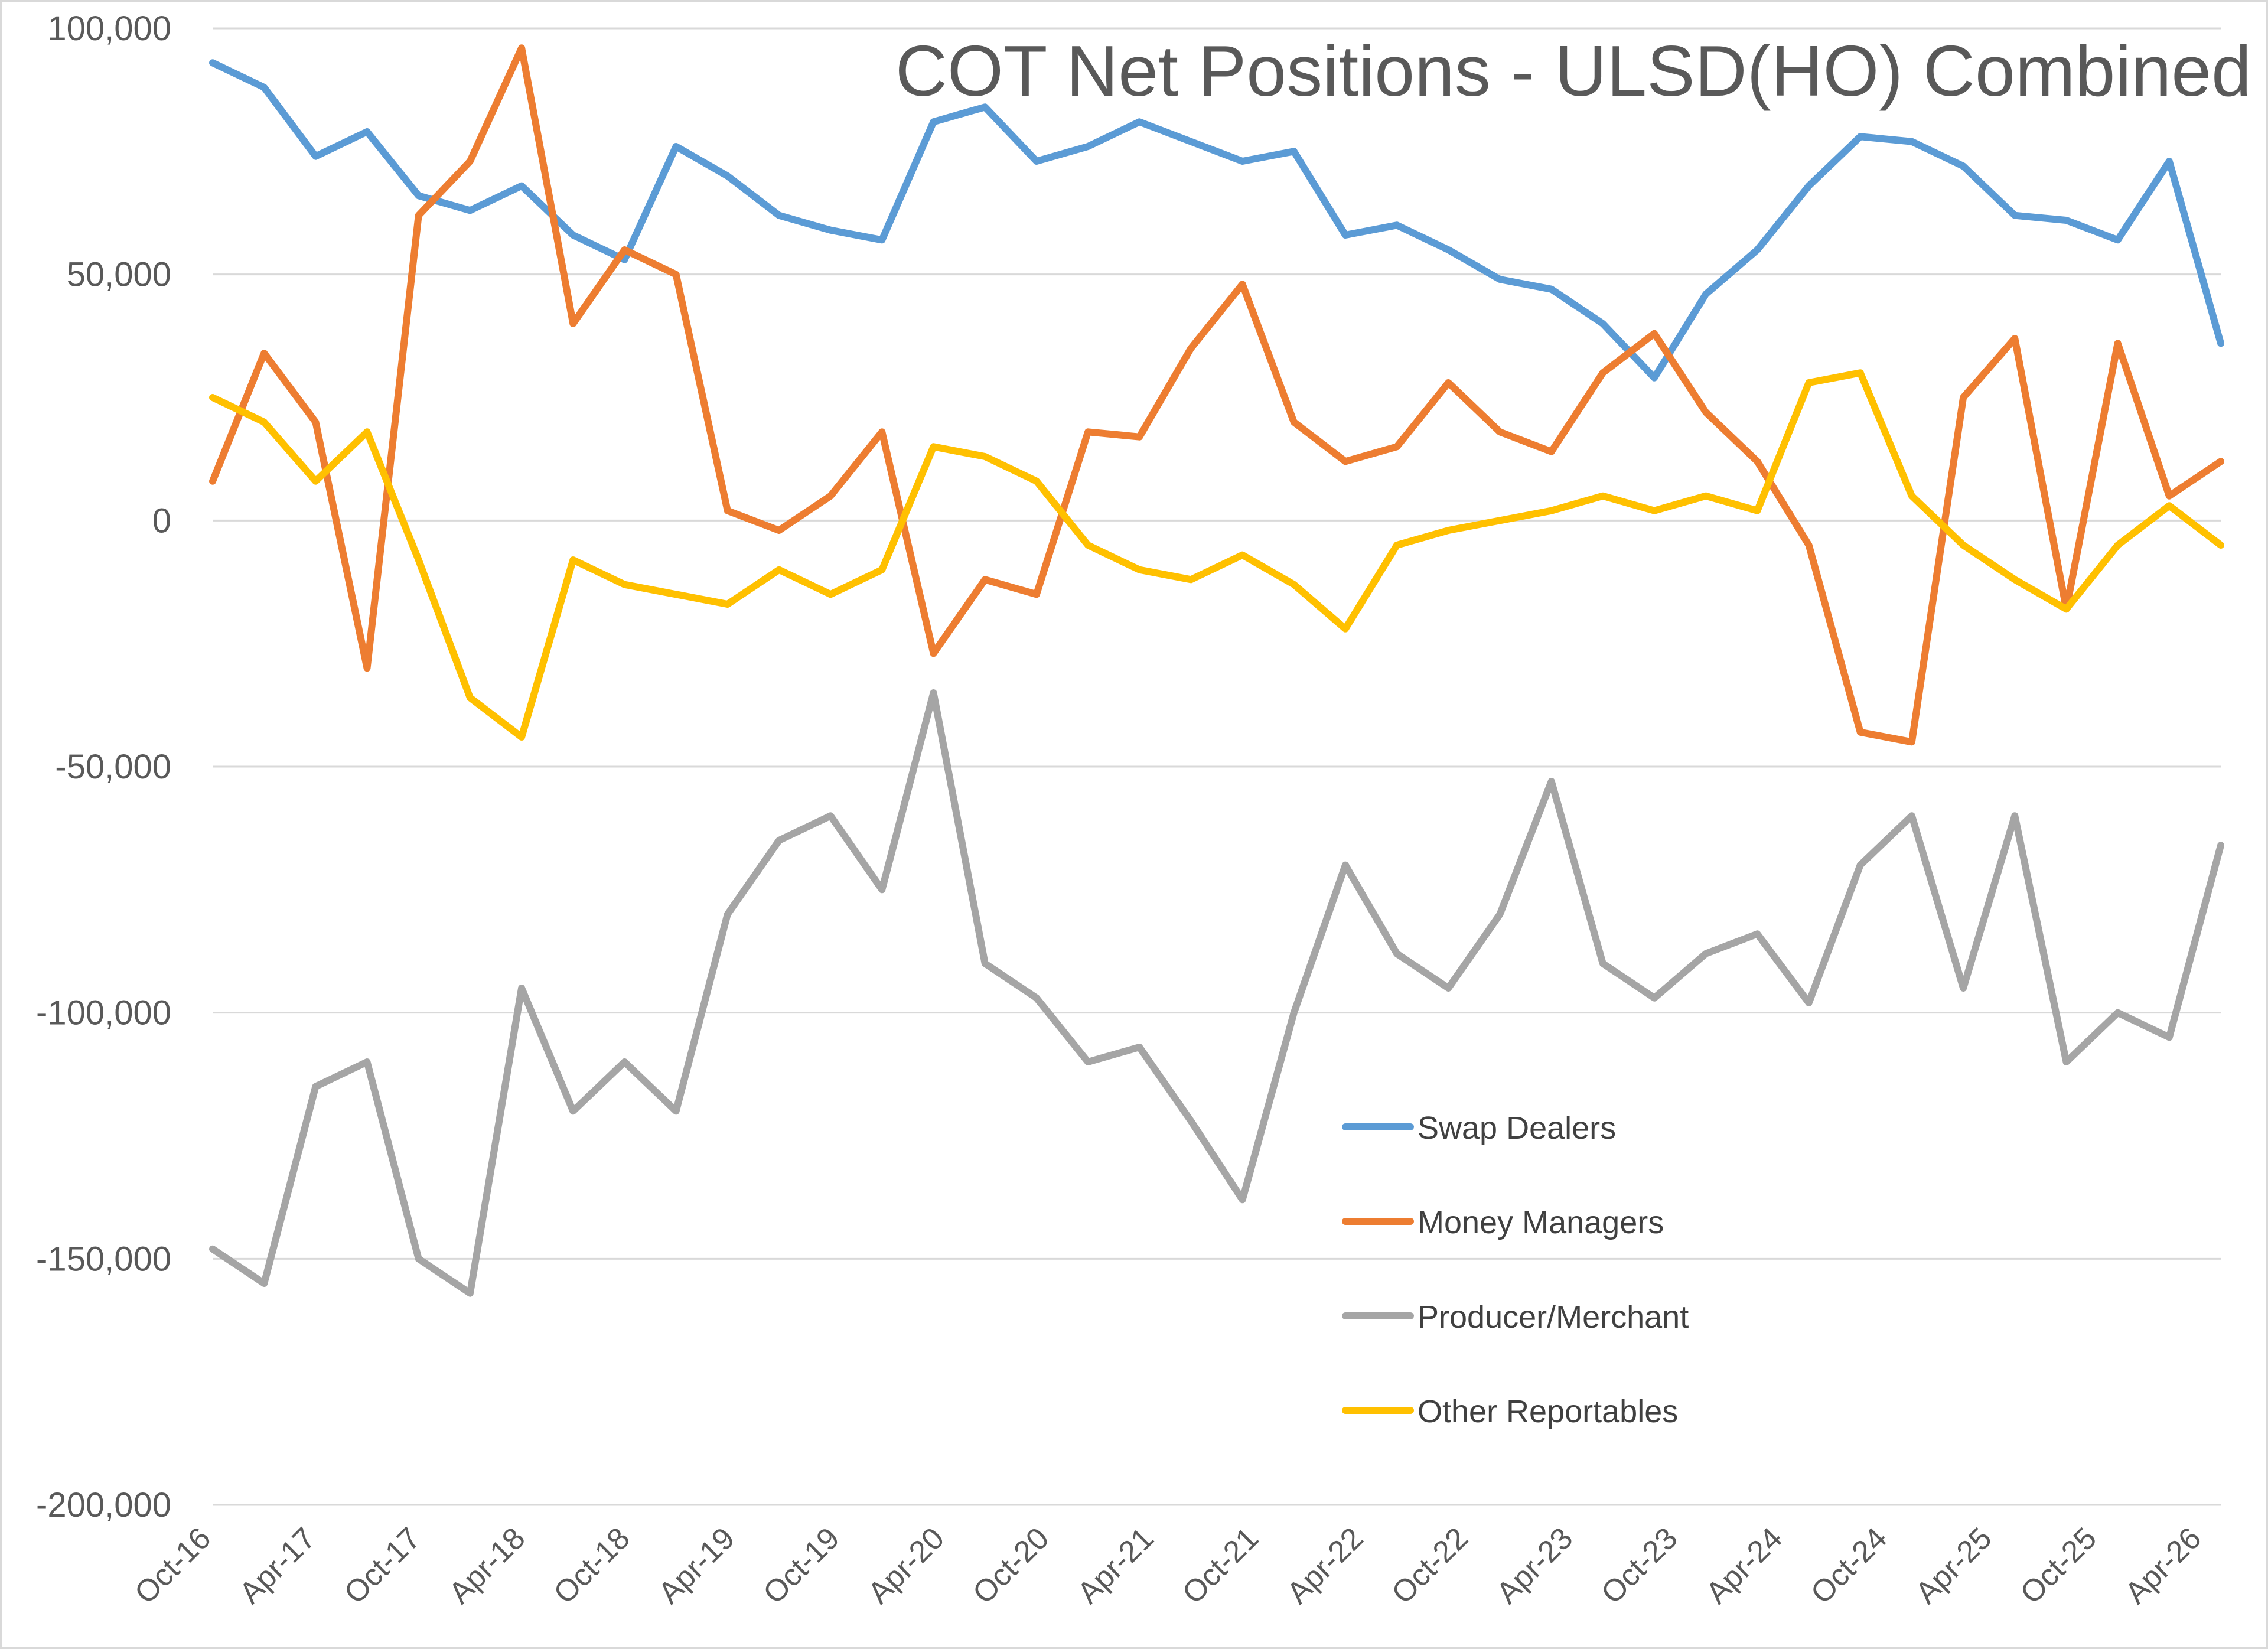 The height and width of the screenshot is (1649, 2268). Describe the element at coordinates (2163, 1565) in the screenshot. I see `x-tick-label: Apr-26` at that location.